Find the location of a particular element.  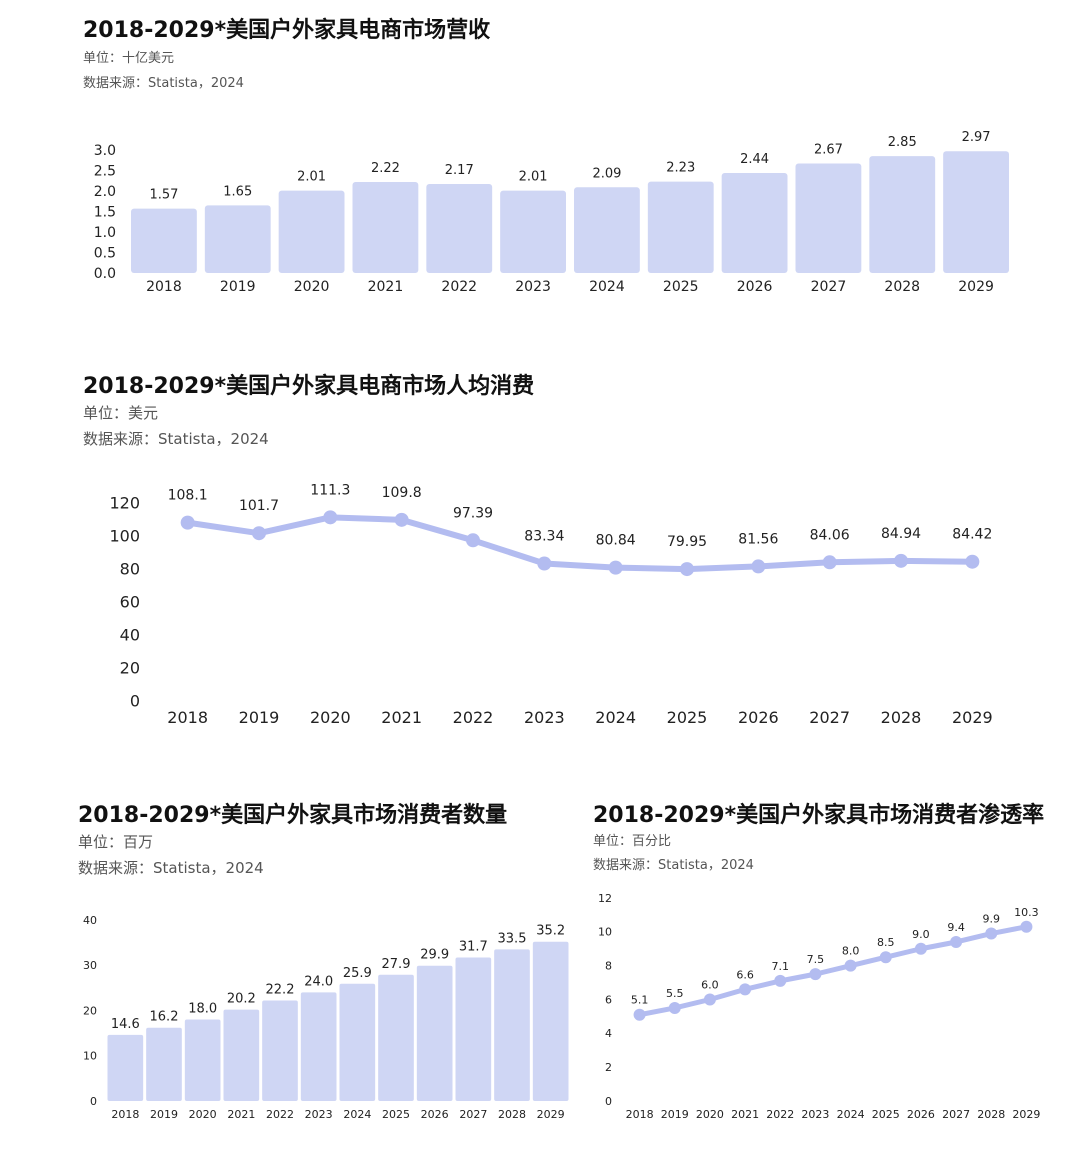

data-label: 1.65 is located at coordinates (237, 191).